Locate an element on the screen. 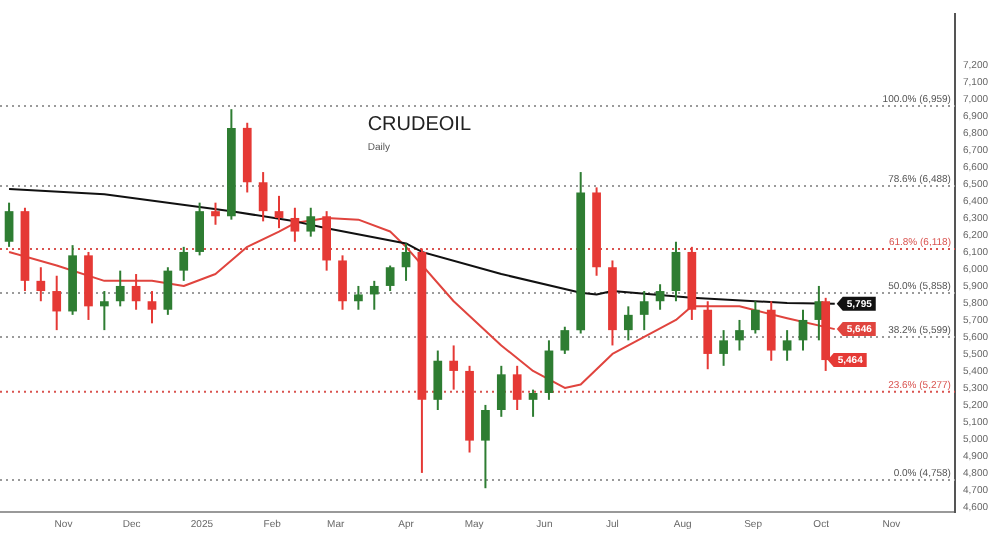 The image size is (1000, 560). text: CRUDEOIL is located at coordinates (419, 125).